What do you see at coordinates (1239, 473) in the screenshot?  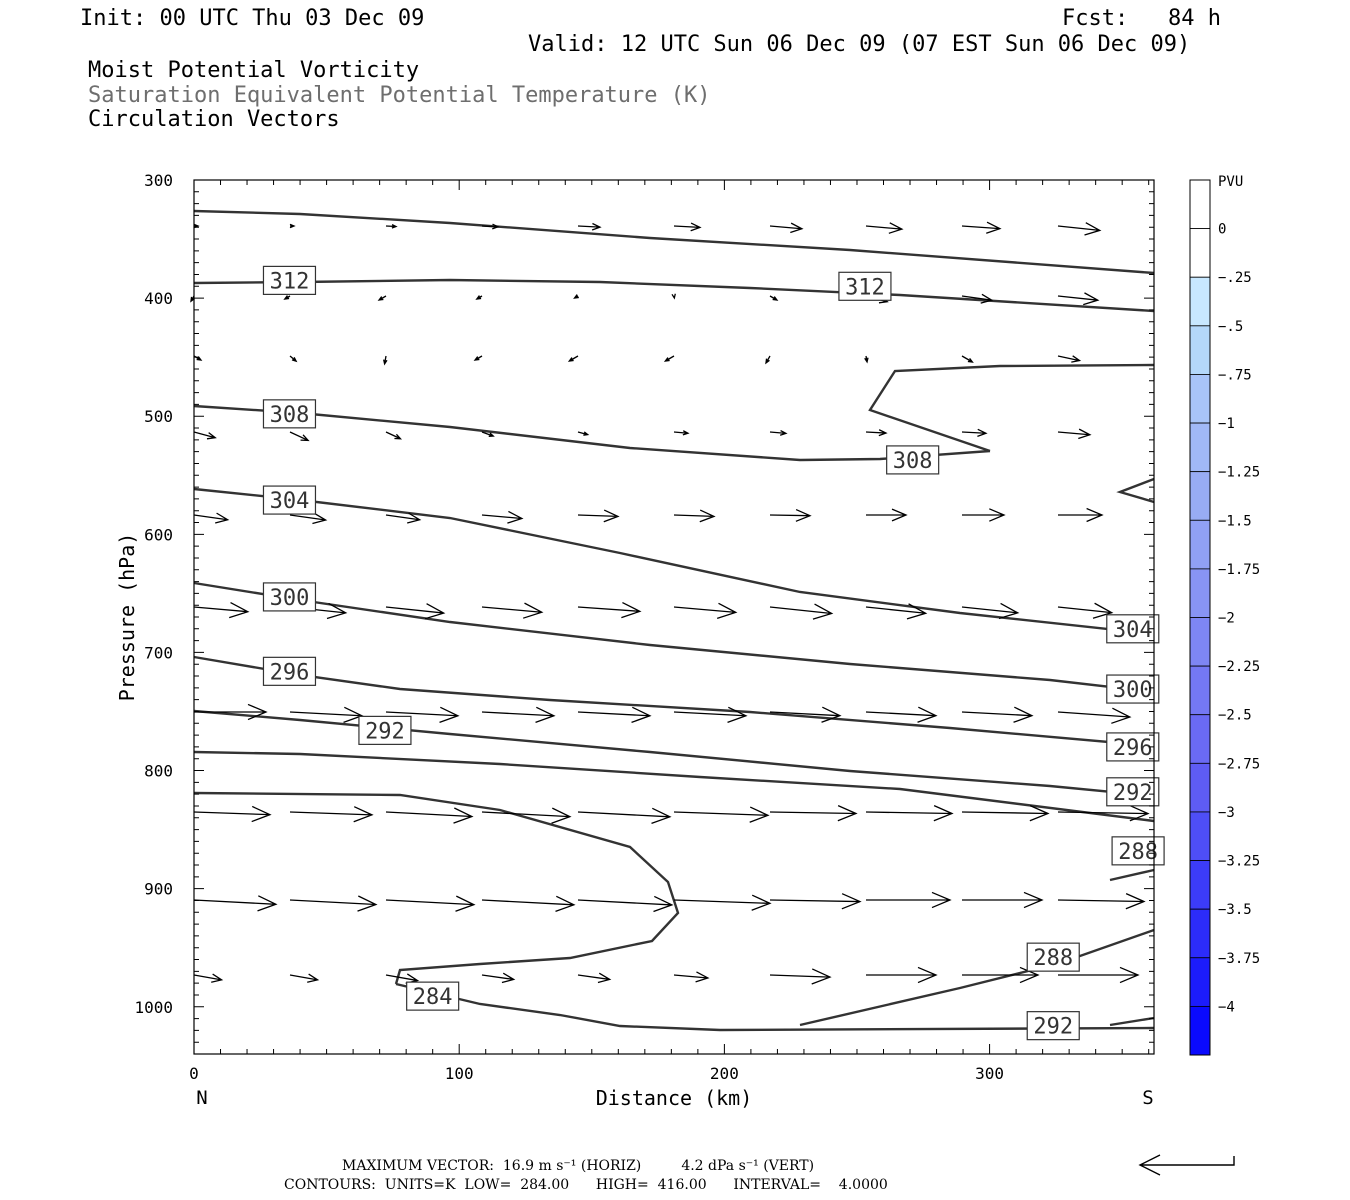 I see `colorbar-label: −1.25` at bounding box center [1239, 473].